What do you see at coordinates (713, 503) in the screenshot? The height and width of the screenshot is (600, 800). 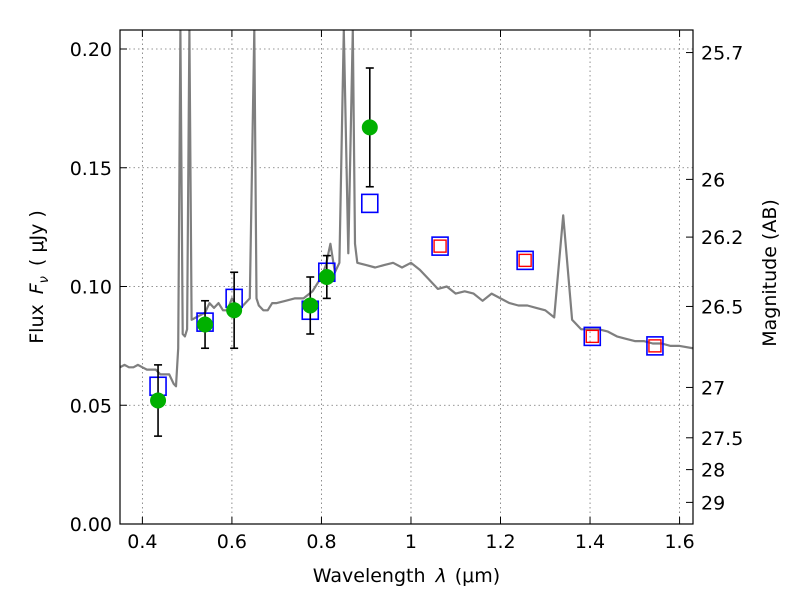 I see `mag-tick-label: 29` at bounding box center [713, 503].